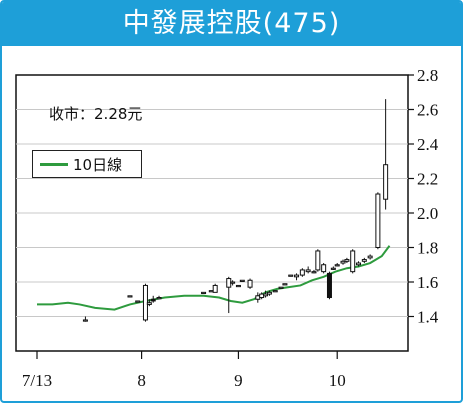  Describe the element at coordinates (238, 380) in the screenshot. I see `x-tick-label-2: 9` at that location.